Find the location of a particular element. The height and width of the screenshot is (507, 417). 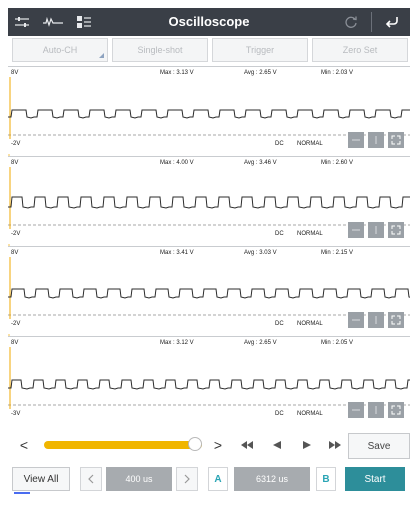

max-readout: Max : 3.13 V is located at coordinates (177, 73).